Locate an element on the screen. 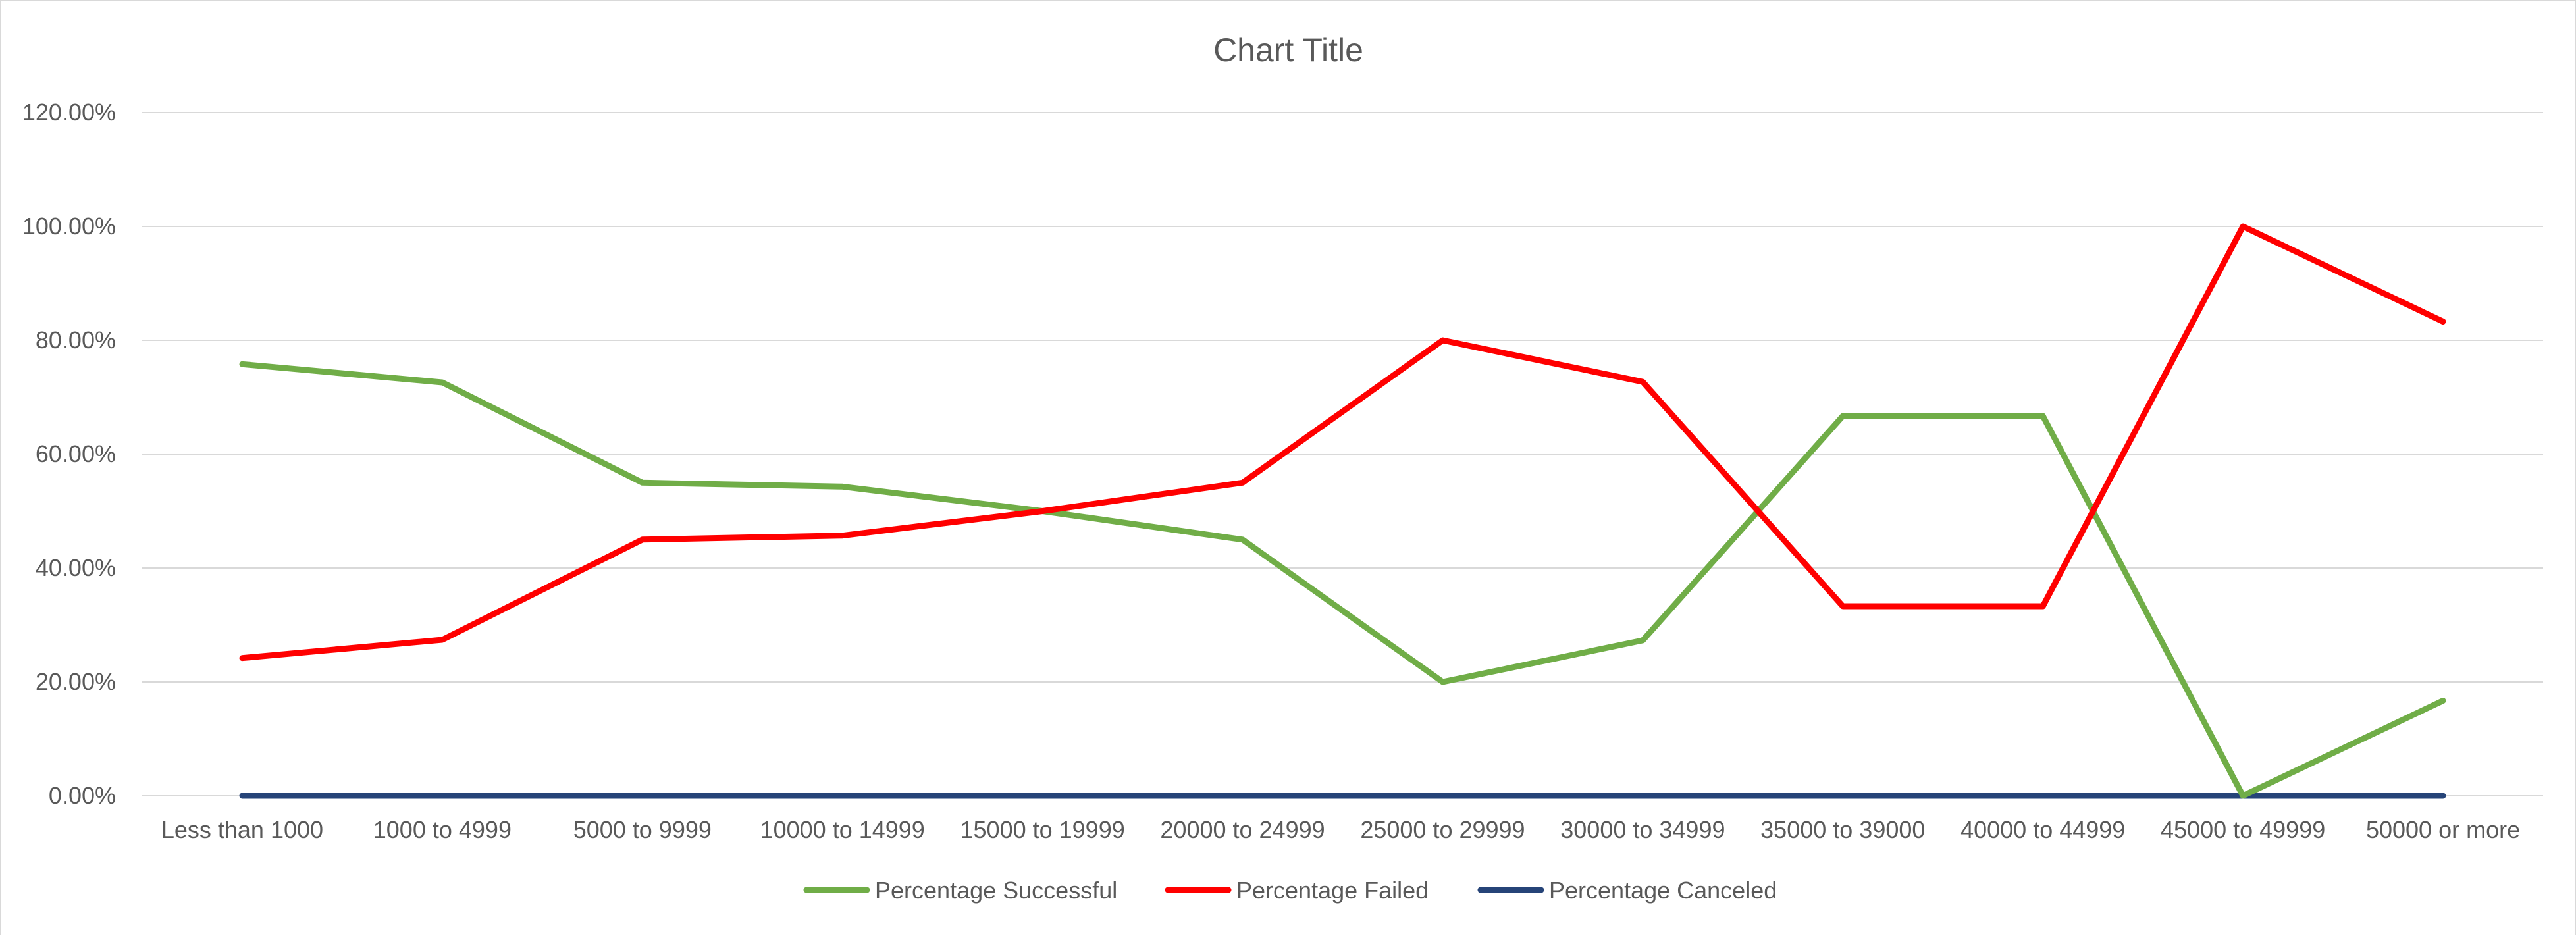 This screenshot has width=2576, height=936. y-tick-label: 40.00% is located at coordinates (76, 567).